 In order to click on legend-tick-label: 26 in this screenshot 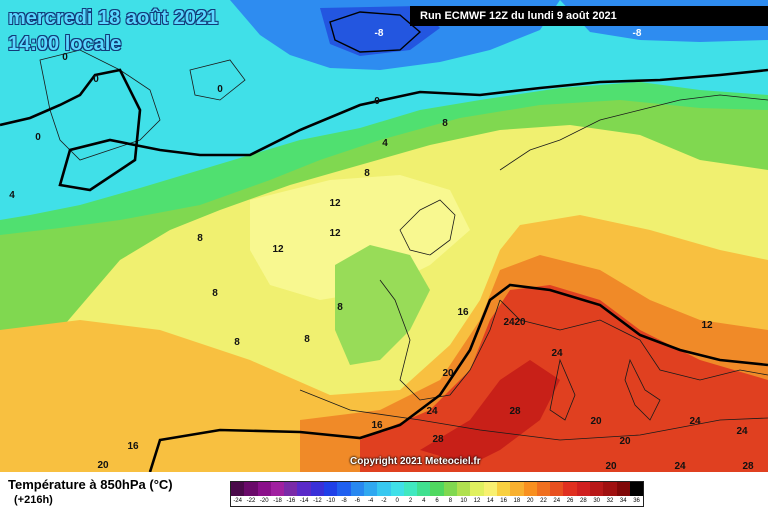, I will do `click(570, 501)`.